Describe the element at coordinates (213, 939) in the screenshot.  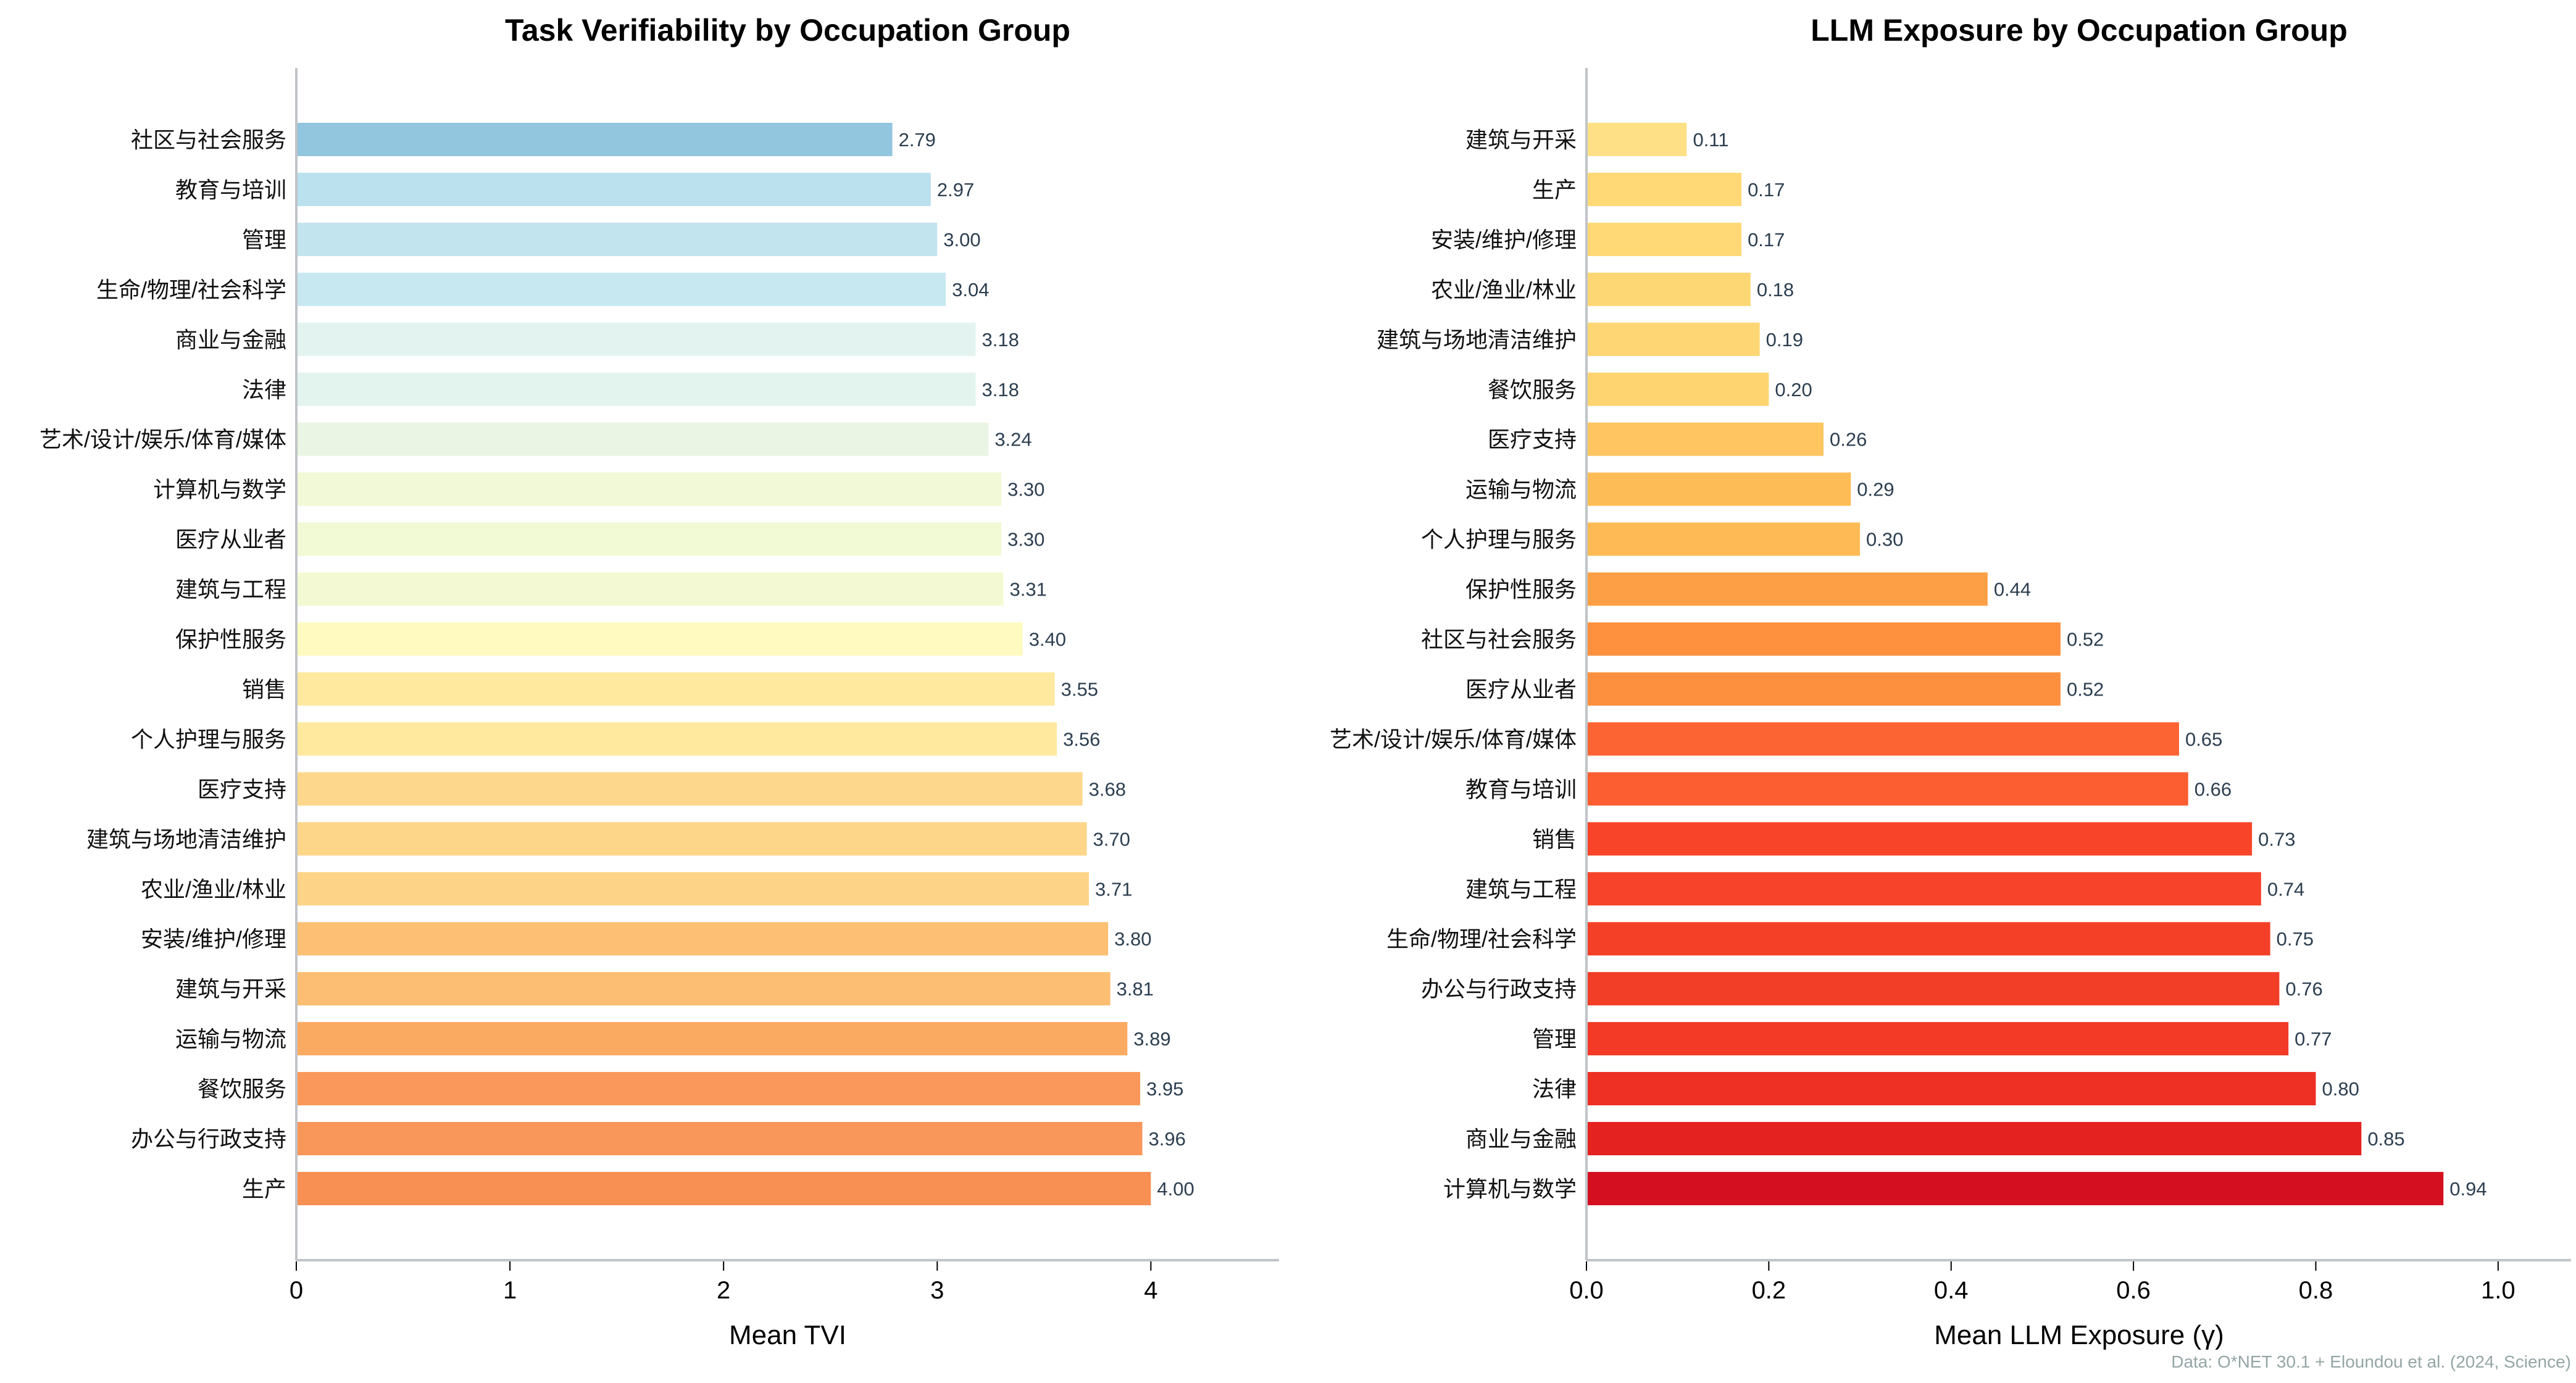
I see `category-label: 安装/维护/修理` at that location.